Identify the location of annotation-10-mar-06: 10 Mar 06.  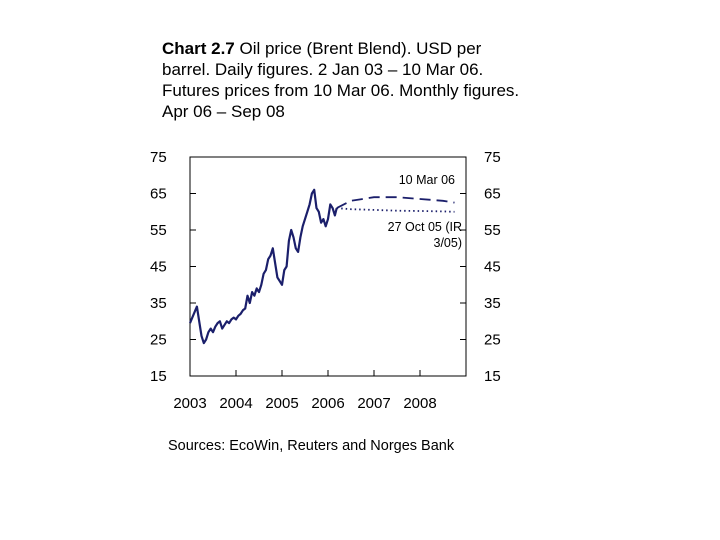
(427, 180).